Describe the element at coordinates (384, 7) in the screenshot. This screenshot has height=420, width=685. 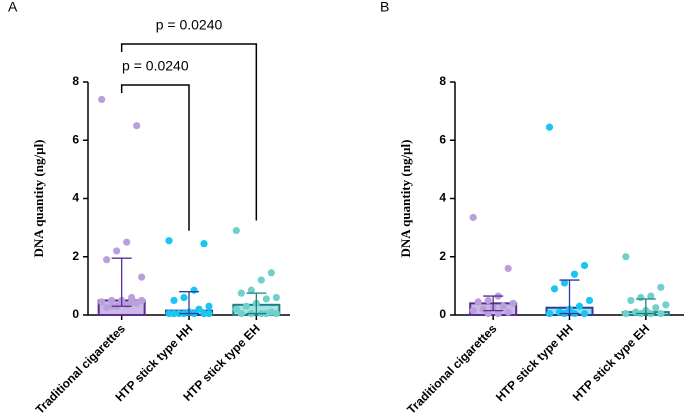
I see `panel-label: B` at that location.